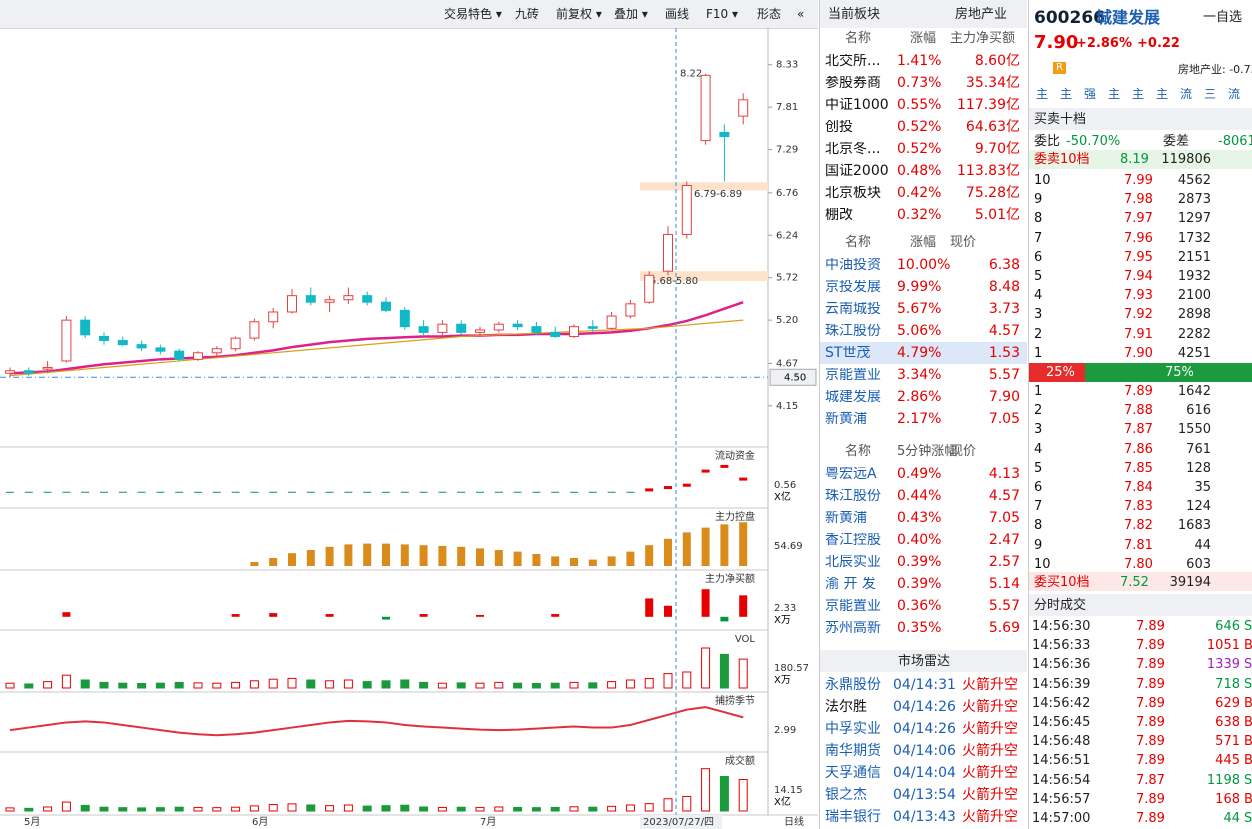 Image resolution: width=1252 pixels, height=829 pixels. Describe the element at coordinates (1061, 722) in the screenshot. I see `tick-time: 14:56:45` at that location.